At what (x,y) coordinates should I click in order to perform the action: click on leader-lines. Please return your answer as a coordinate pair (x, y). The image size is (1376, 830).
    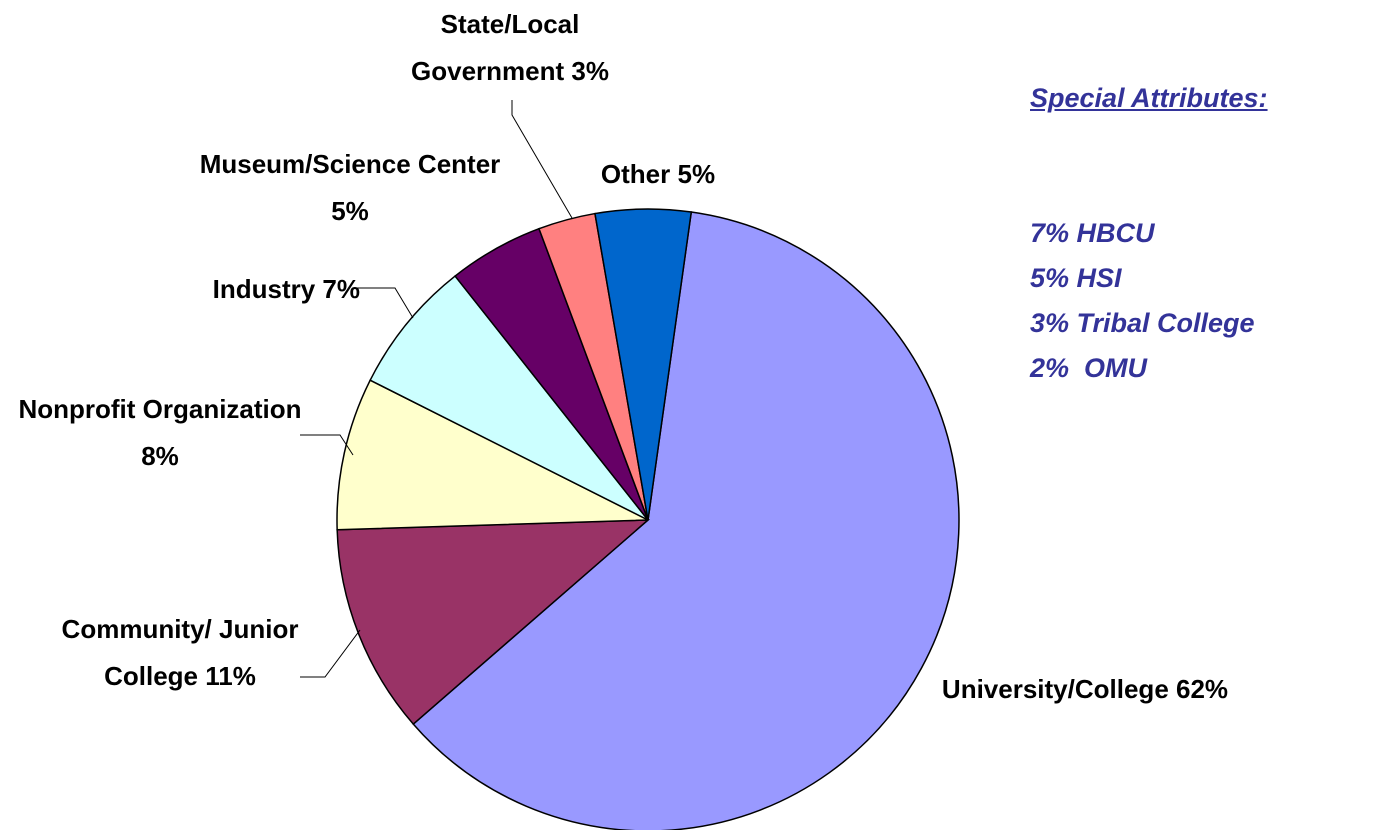
    Looking at the image, I should click on (436, 389).